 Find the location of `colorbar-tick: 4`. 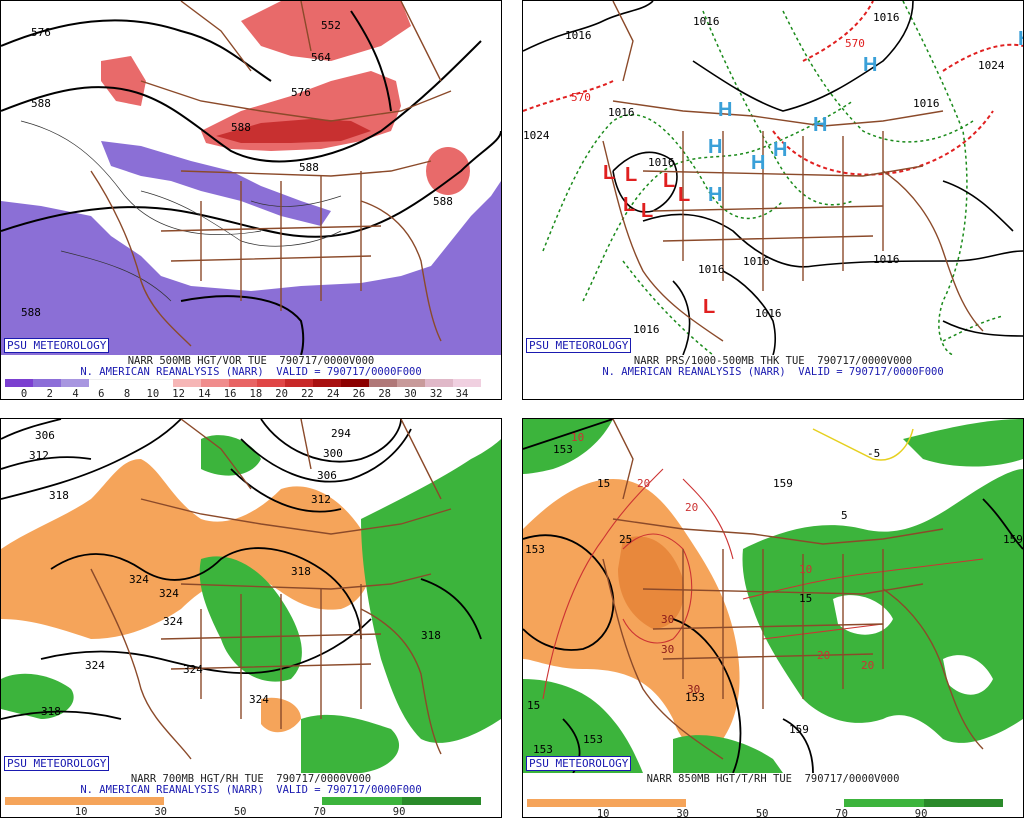

colorbar-tick: 4 is located at coordinates (75, 394).